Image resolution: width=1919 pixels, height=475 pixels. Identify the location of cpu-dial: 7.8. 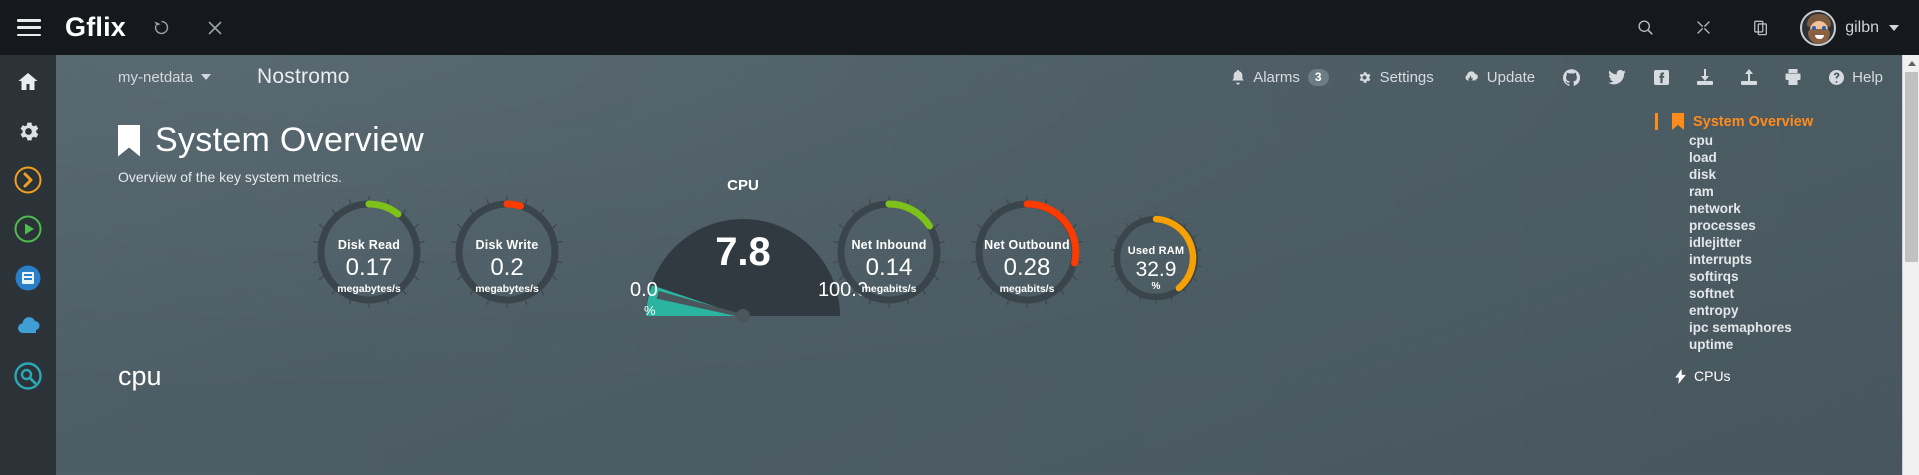
(743, 261).